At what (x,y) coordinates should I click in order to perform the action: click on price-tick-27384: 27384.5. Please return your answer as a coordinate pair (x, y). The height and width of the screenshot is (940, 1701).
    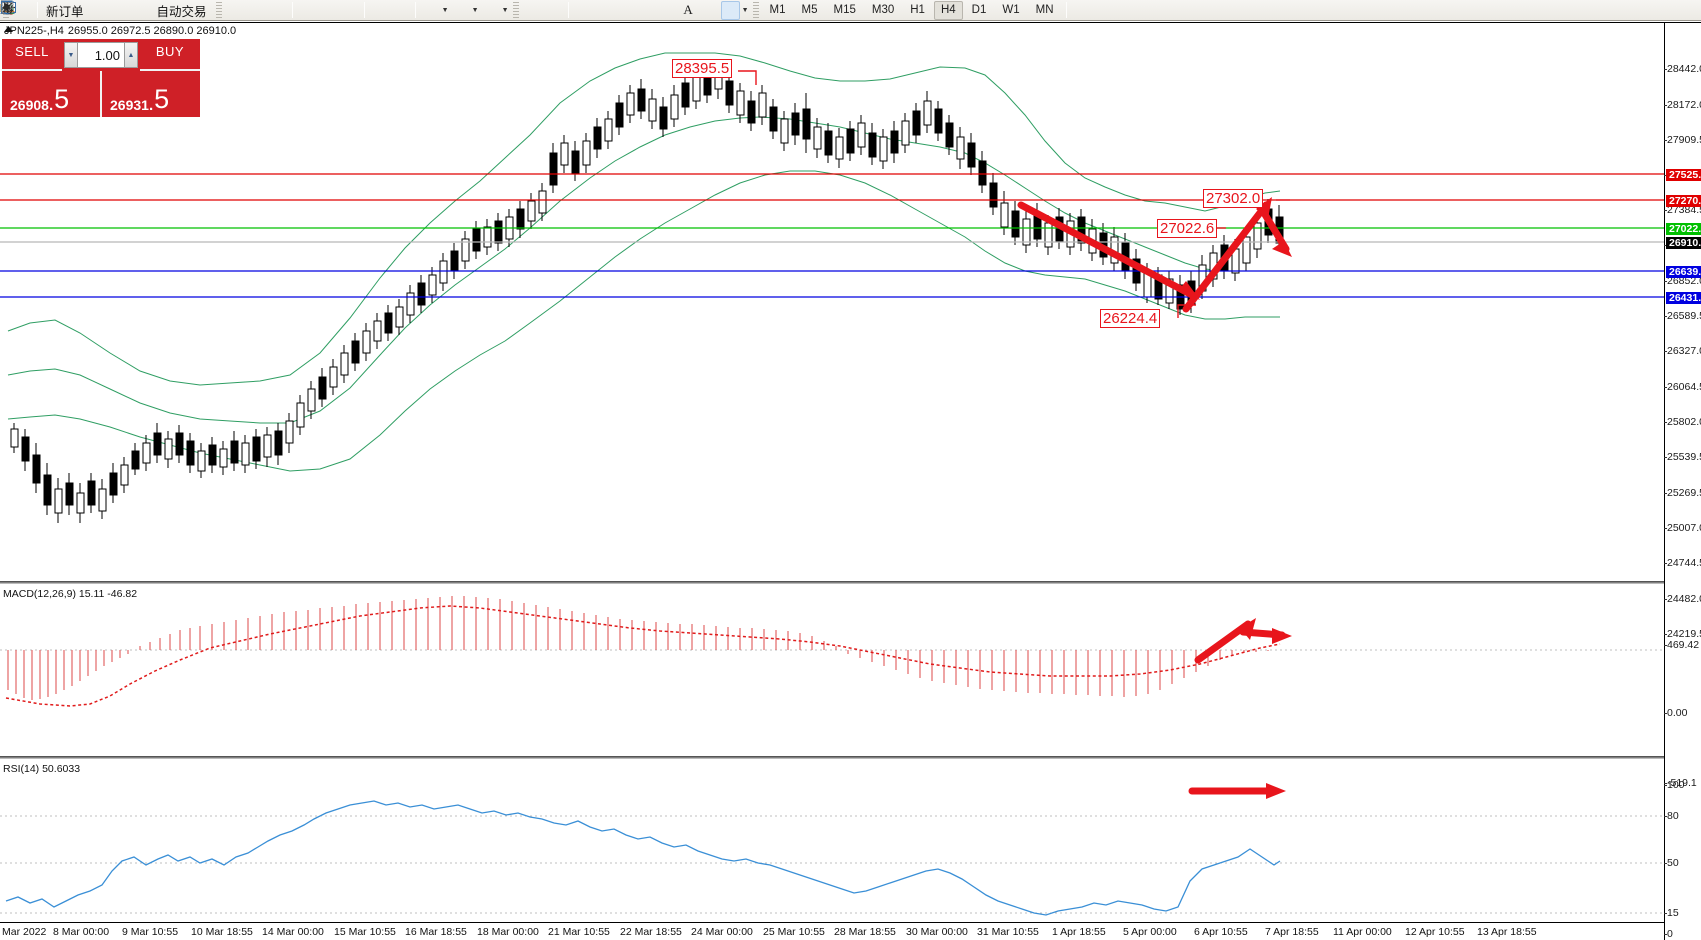
    Looking at the image, I should click on (1682, 210).